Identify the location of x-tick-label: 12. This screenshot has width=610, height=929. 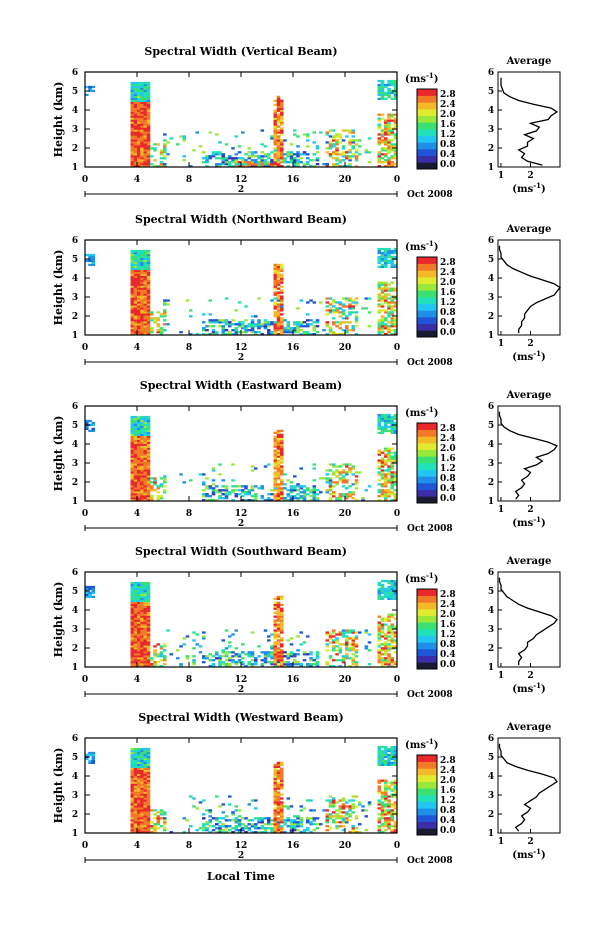
(241, 348).